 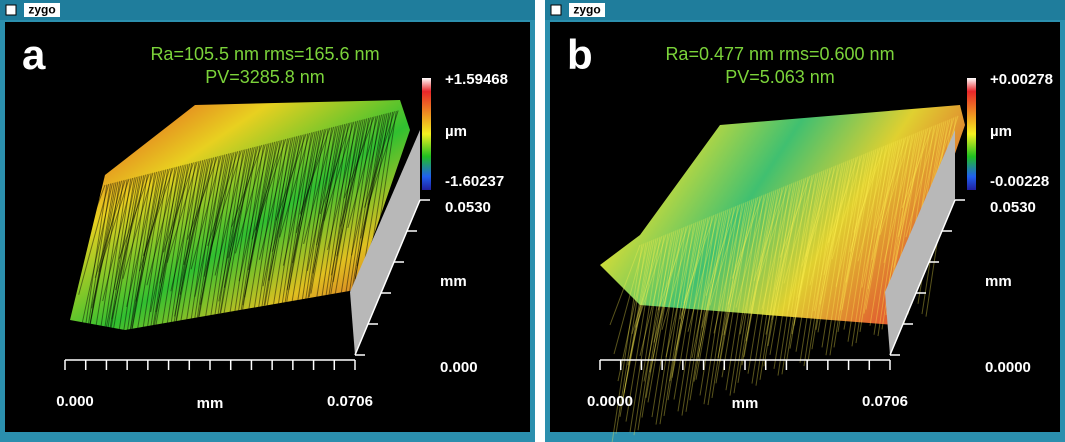 I want to click on y-axis-unit: mm, so click(x=453, y=281).